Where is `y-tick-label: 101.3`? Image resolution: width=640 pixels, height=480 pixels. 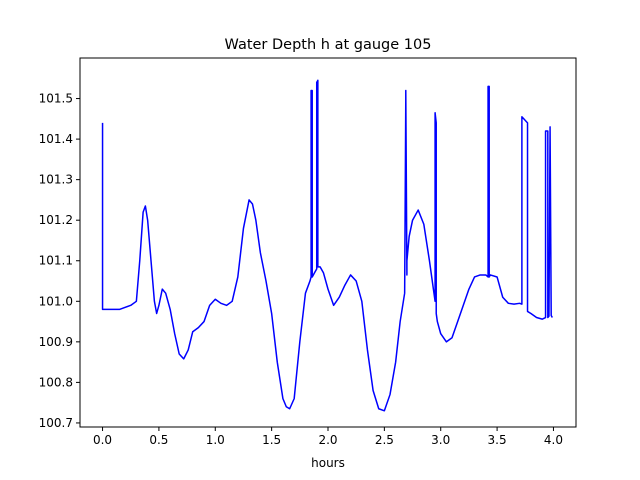
y-tick-label: 101.3 is located at coordinates (56, 180).